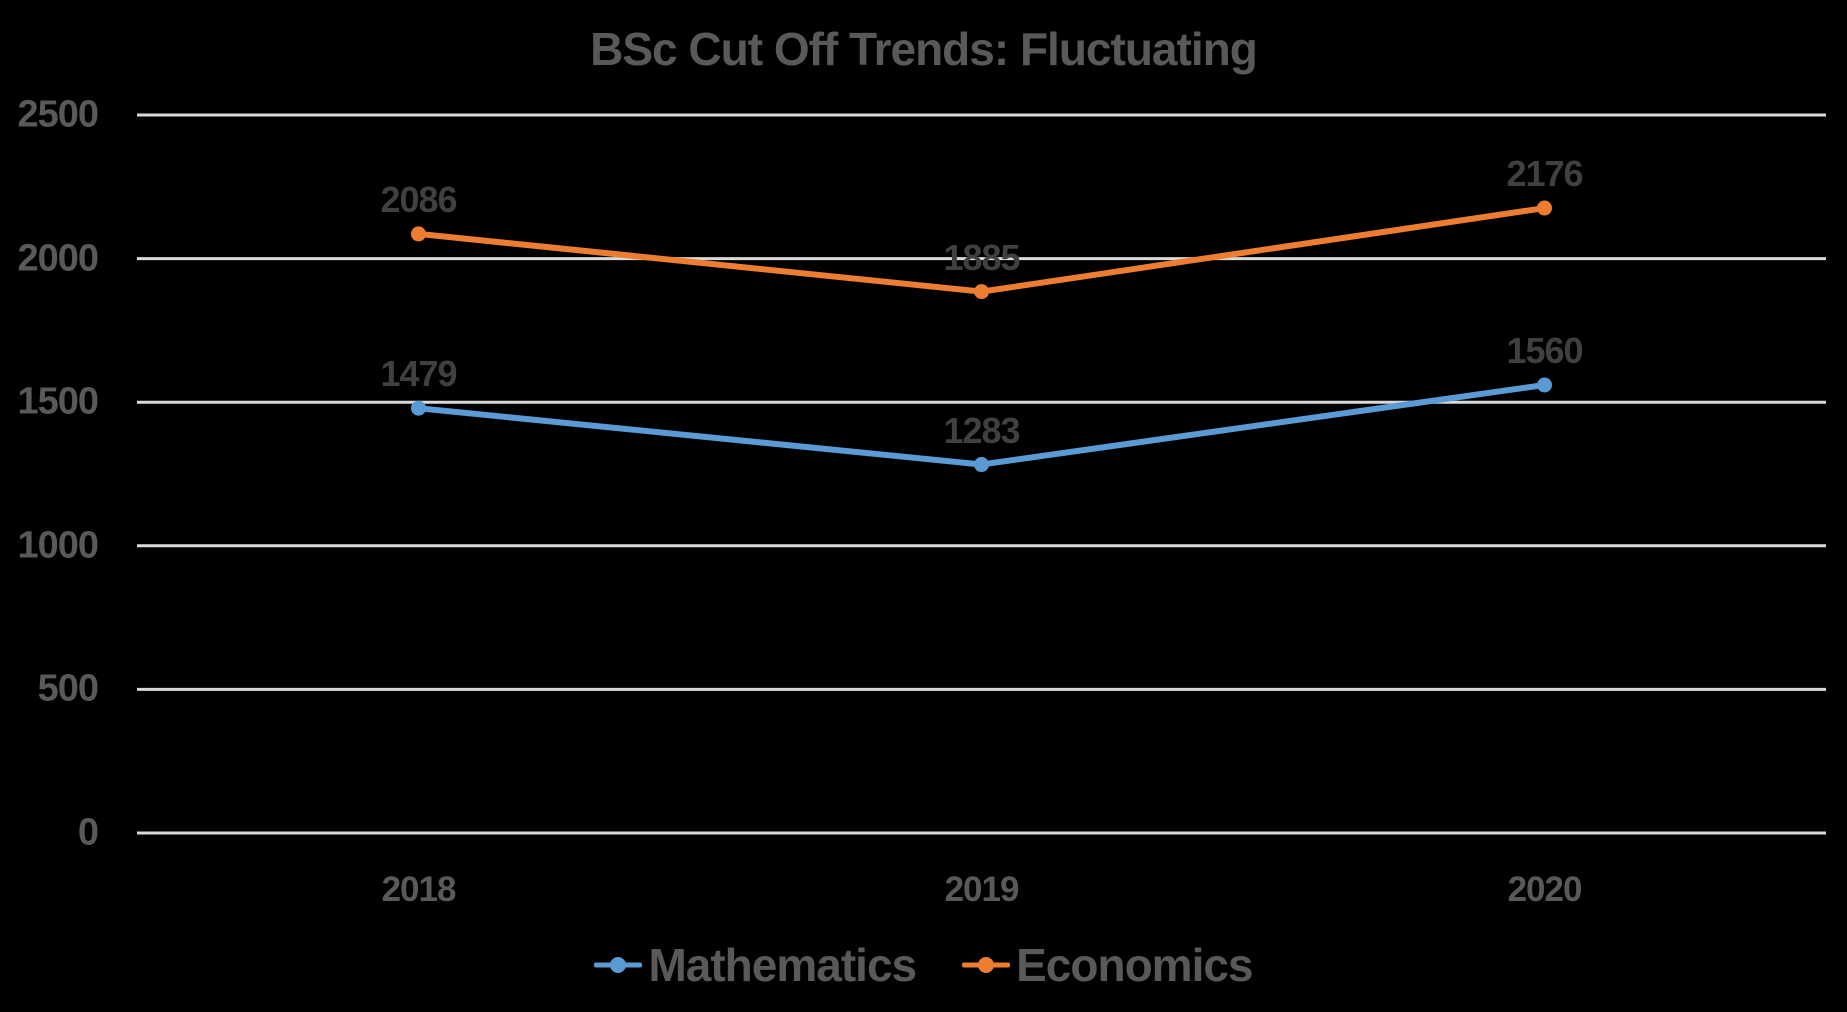  I want to click on legend-label: Mathematics, so click(782, 965).